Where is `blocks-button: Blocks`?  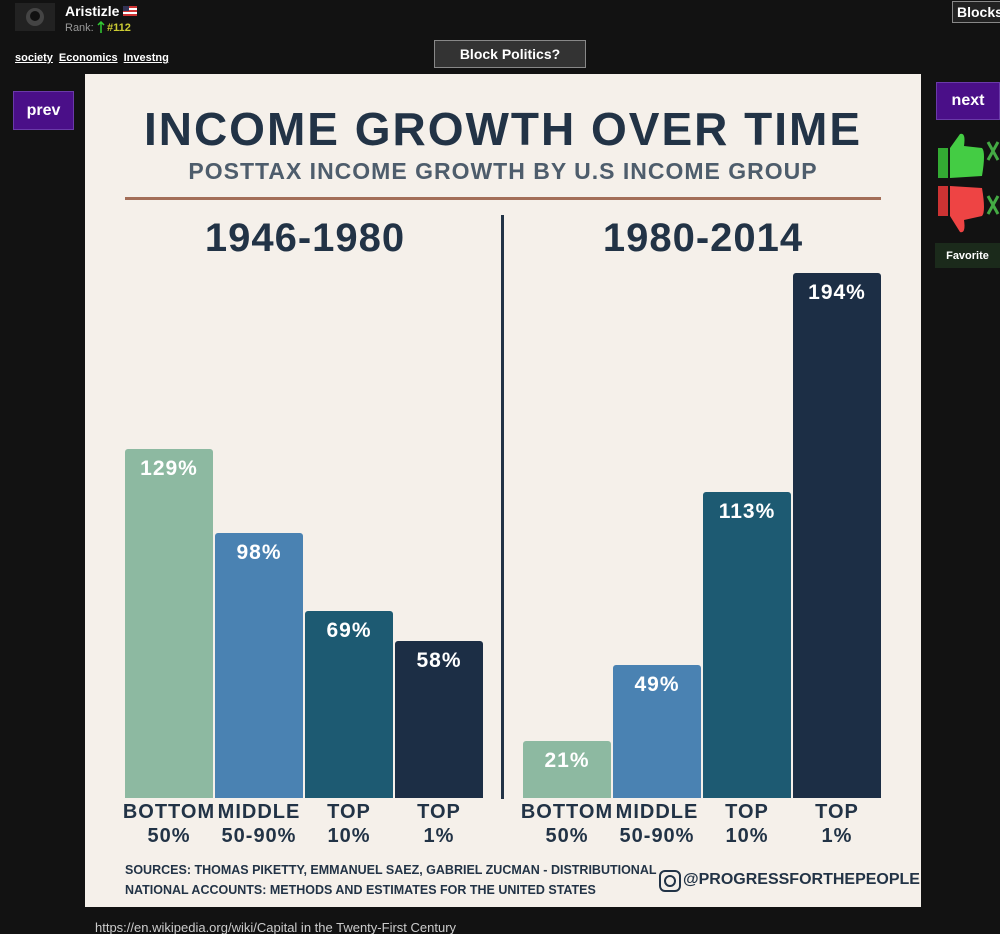 blocks-button: Blocks is located at coordinates (976, 12).